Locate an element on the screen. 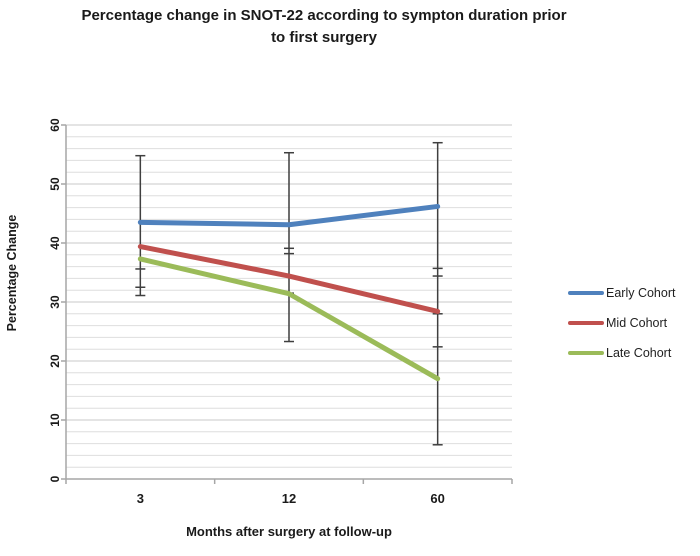 The image size is (700, 556). legend-label-early-cohort: Early Cohort is located at coordinates (641, 293).